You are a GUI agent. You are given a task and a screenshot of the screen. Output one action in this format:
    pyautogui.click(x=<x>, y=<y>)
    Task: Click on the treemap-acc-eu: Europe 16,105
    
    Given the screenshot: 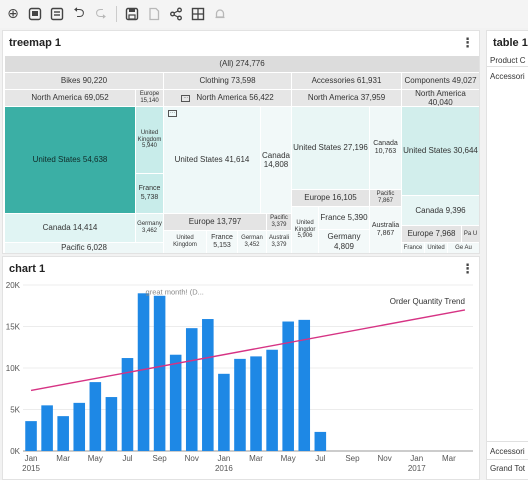 What is the action you would take?
    pyautogui.click(x=330, y=198)
    